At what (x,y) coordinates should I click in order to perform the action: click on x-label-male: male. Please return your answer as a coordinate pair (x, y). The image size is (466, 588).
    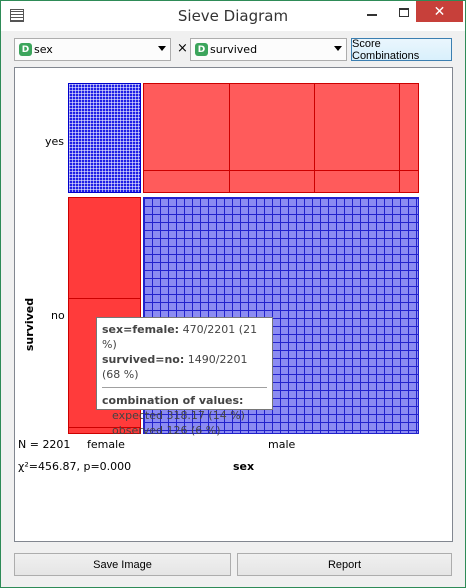
    Looking at the image, I should click on (282, 444).